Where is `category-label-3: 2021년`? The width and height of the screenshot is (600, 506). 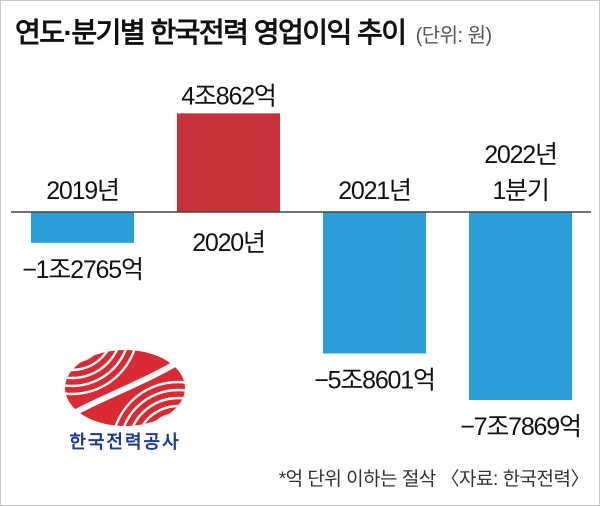 category-label-3: 2021년 is located at coordinates (374, 191).